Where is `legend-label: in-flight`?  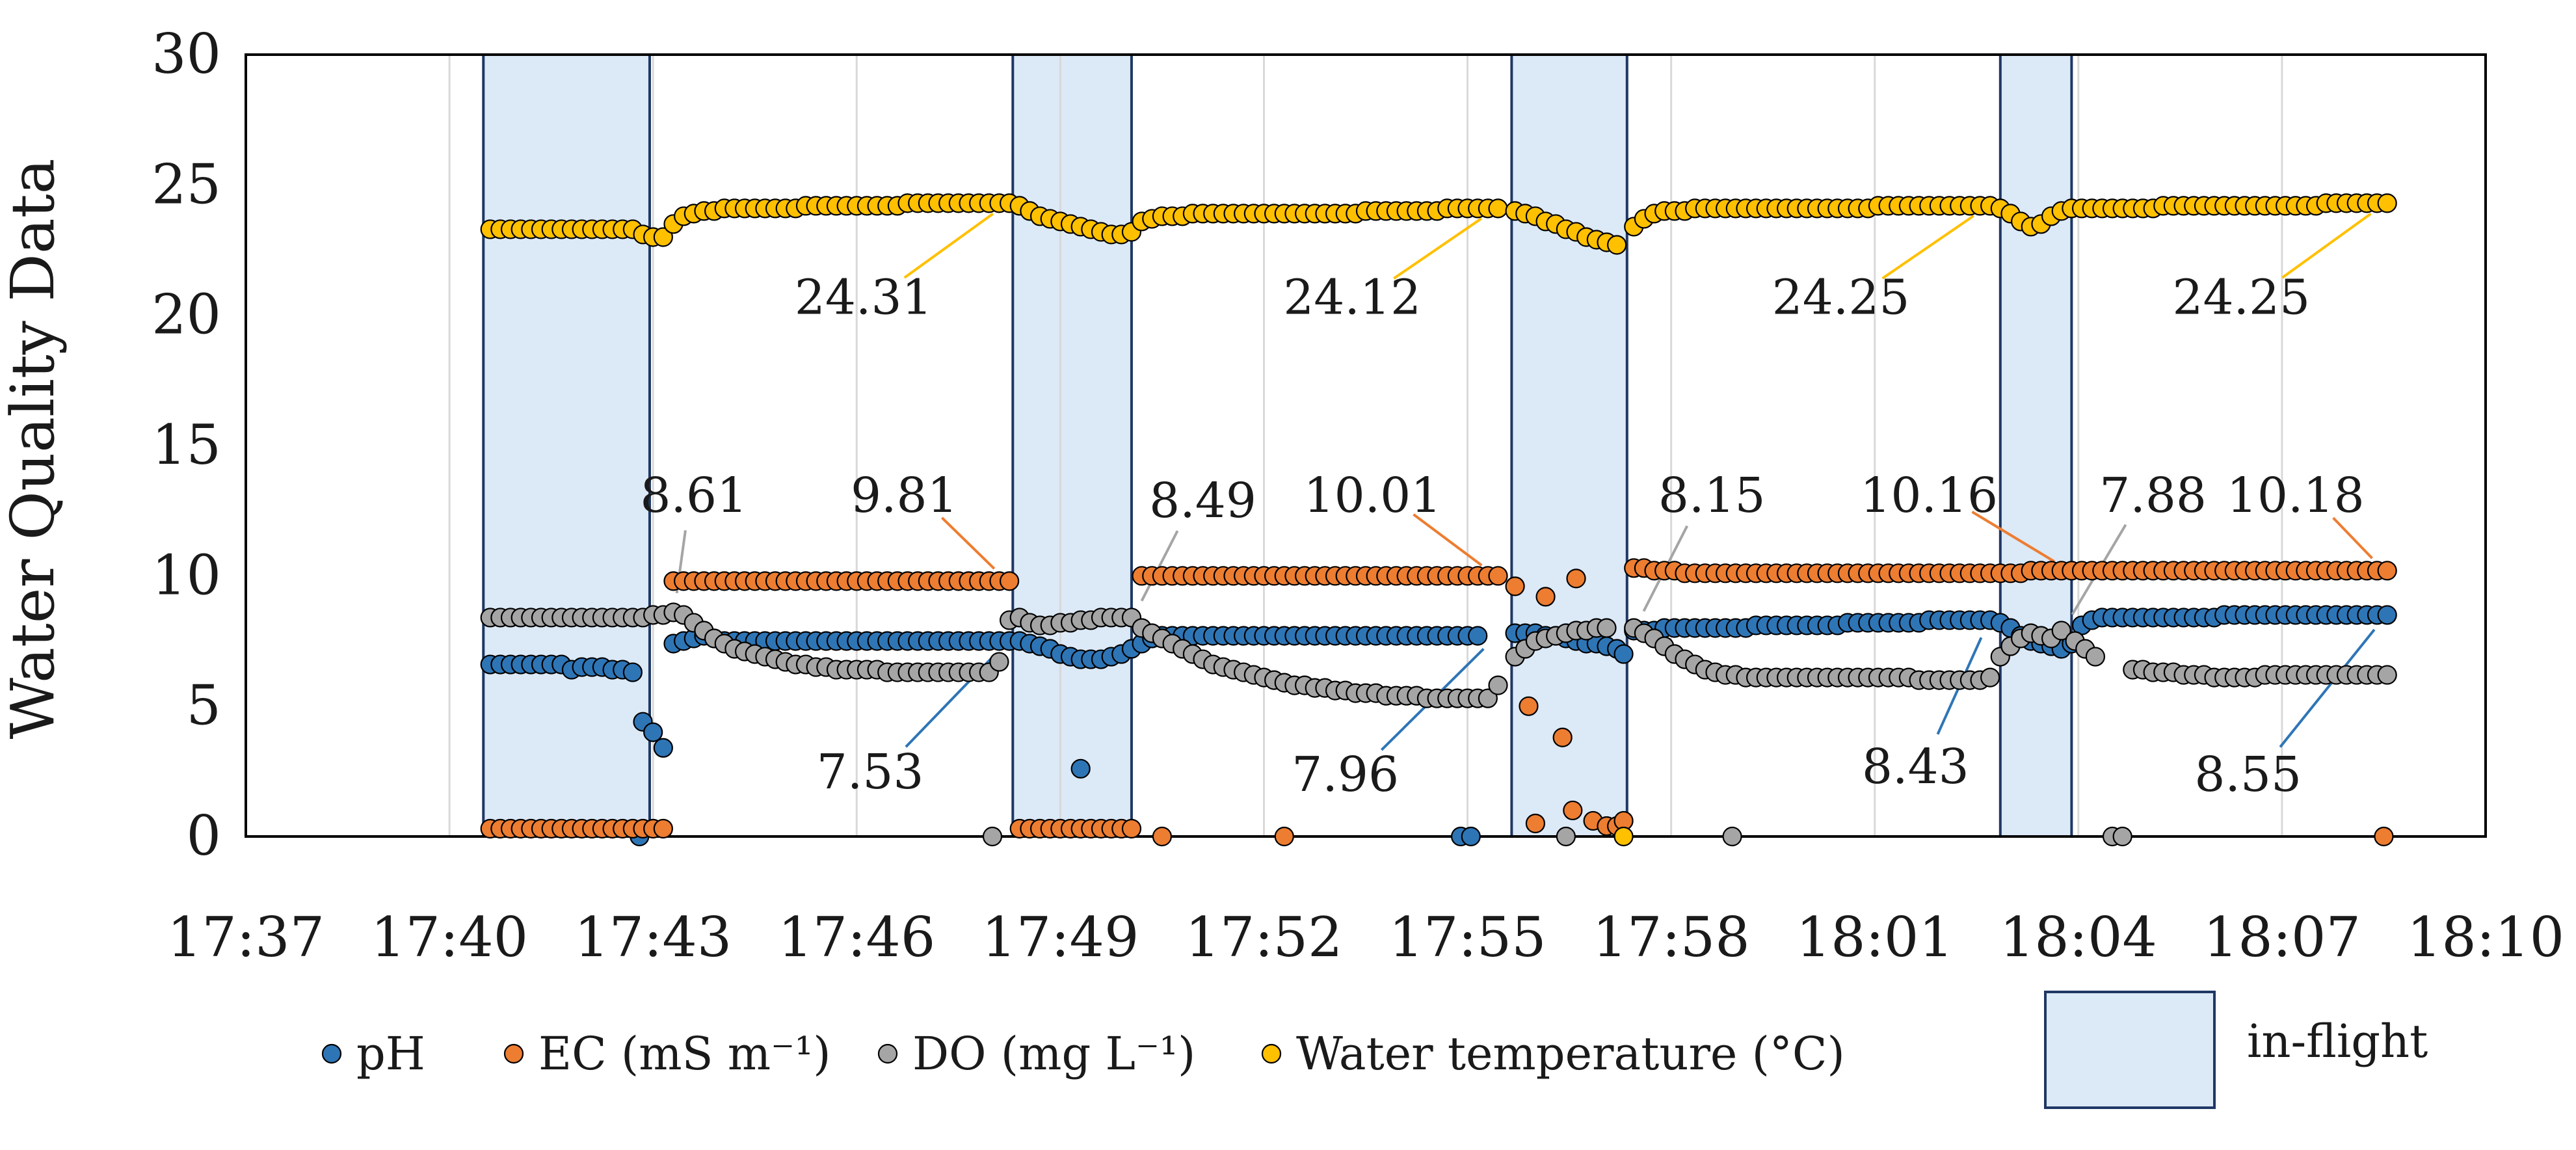 legend-label: in-flight is located at coordinates (2337, 1041).